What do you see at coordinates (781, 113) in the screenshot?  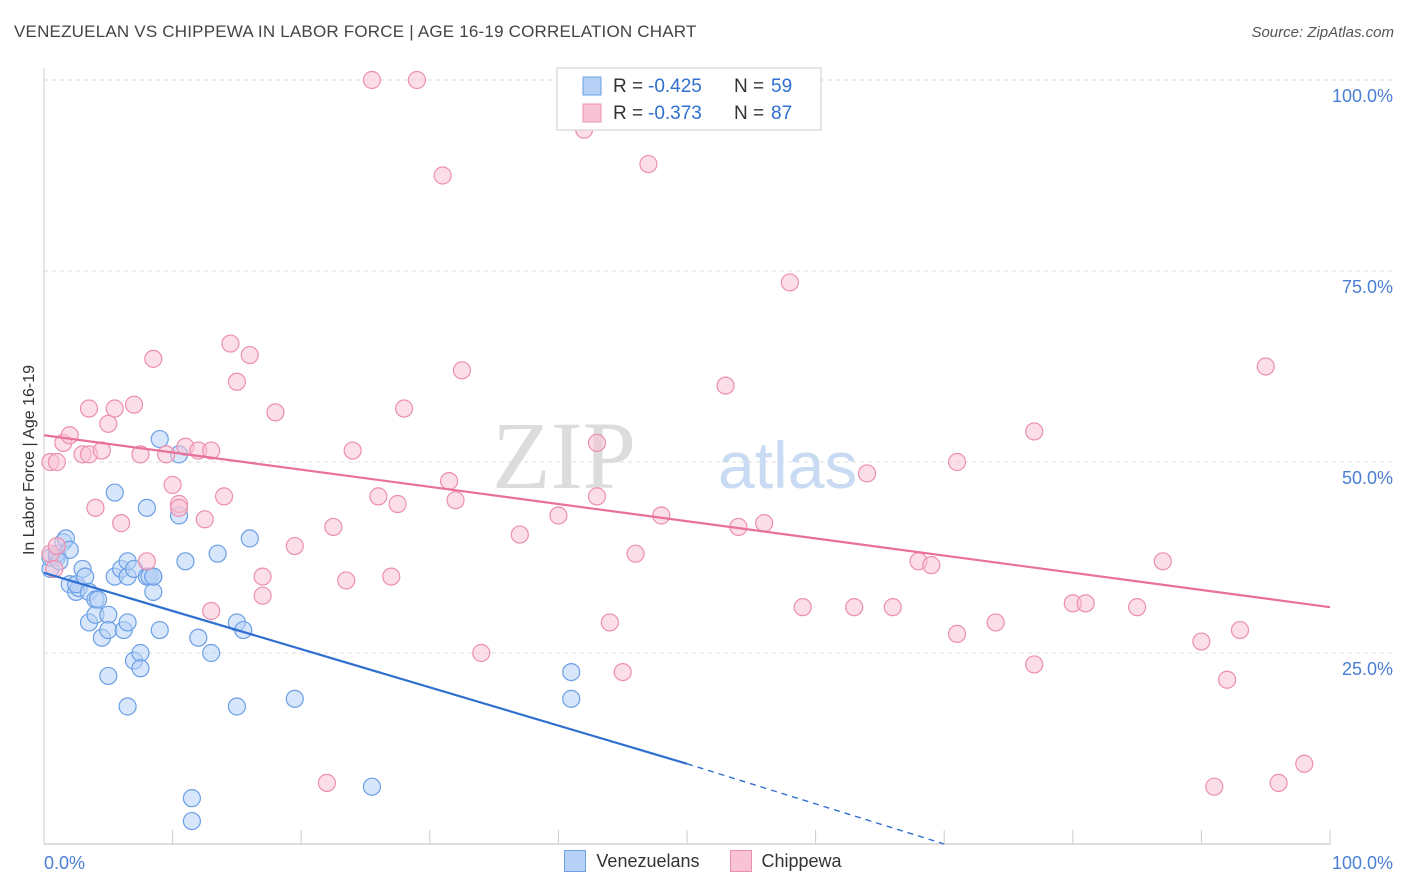 I see `legend-n-value: 87` at bounding box center [781, 113].